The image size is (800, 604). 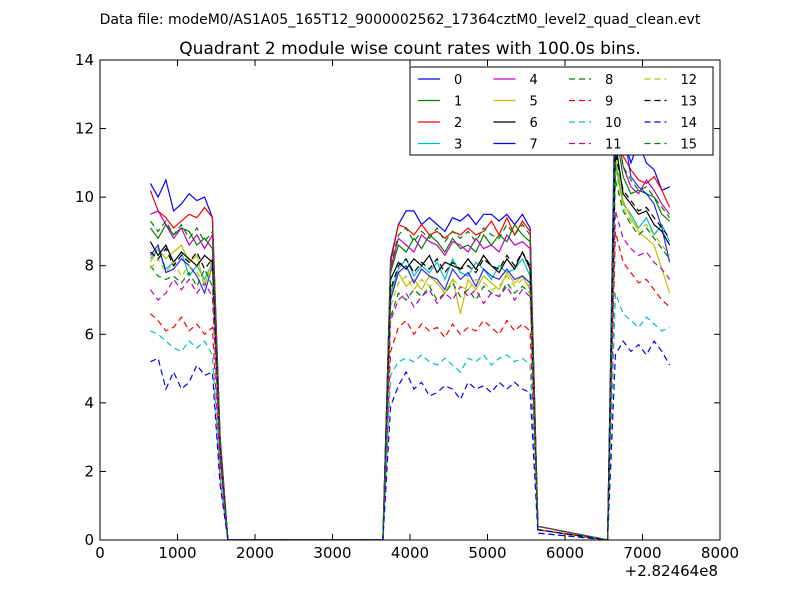 I want to click on legend-label-5: 5, so click(x=534, y=102).